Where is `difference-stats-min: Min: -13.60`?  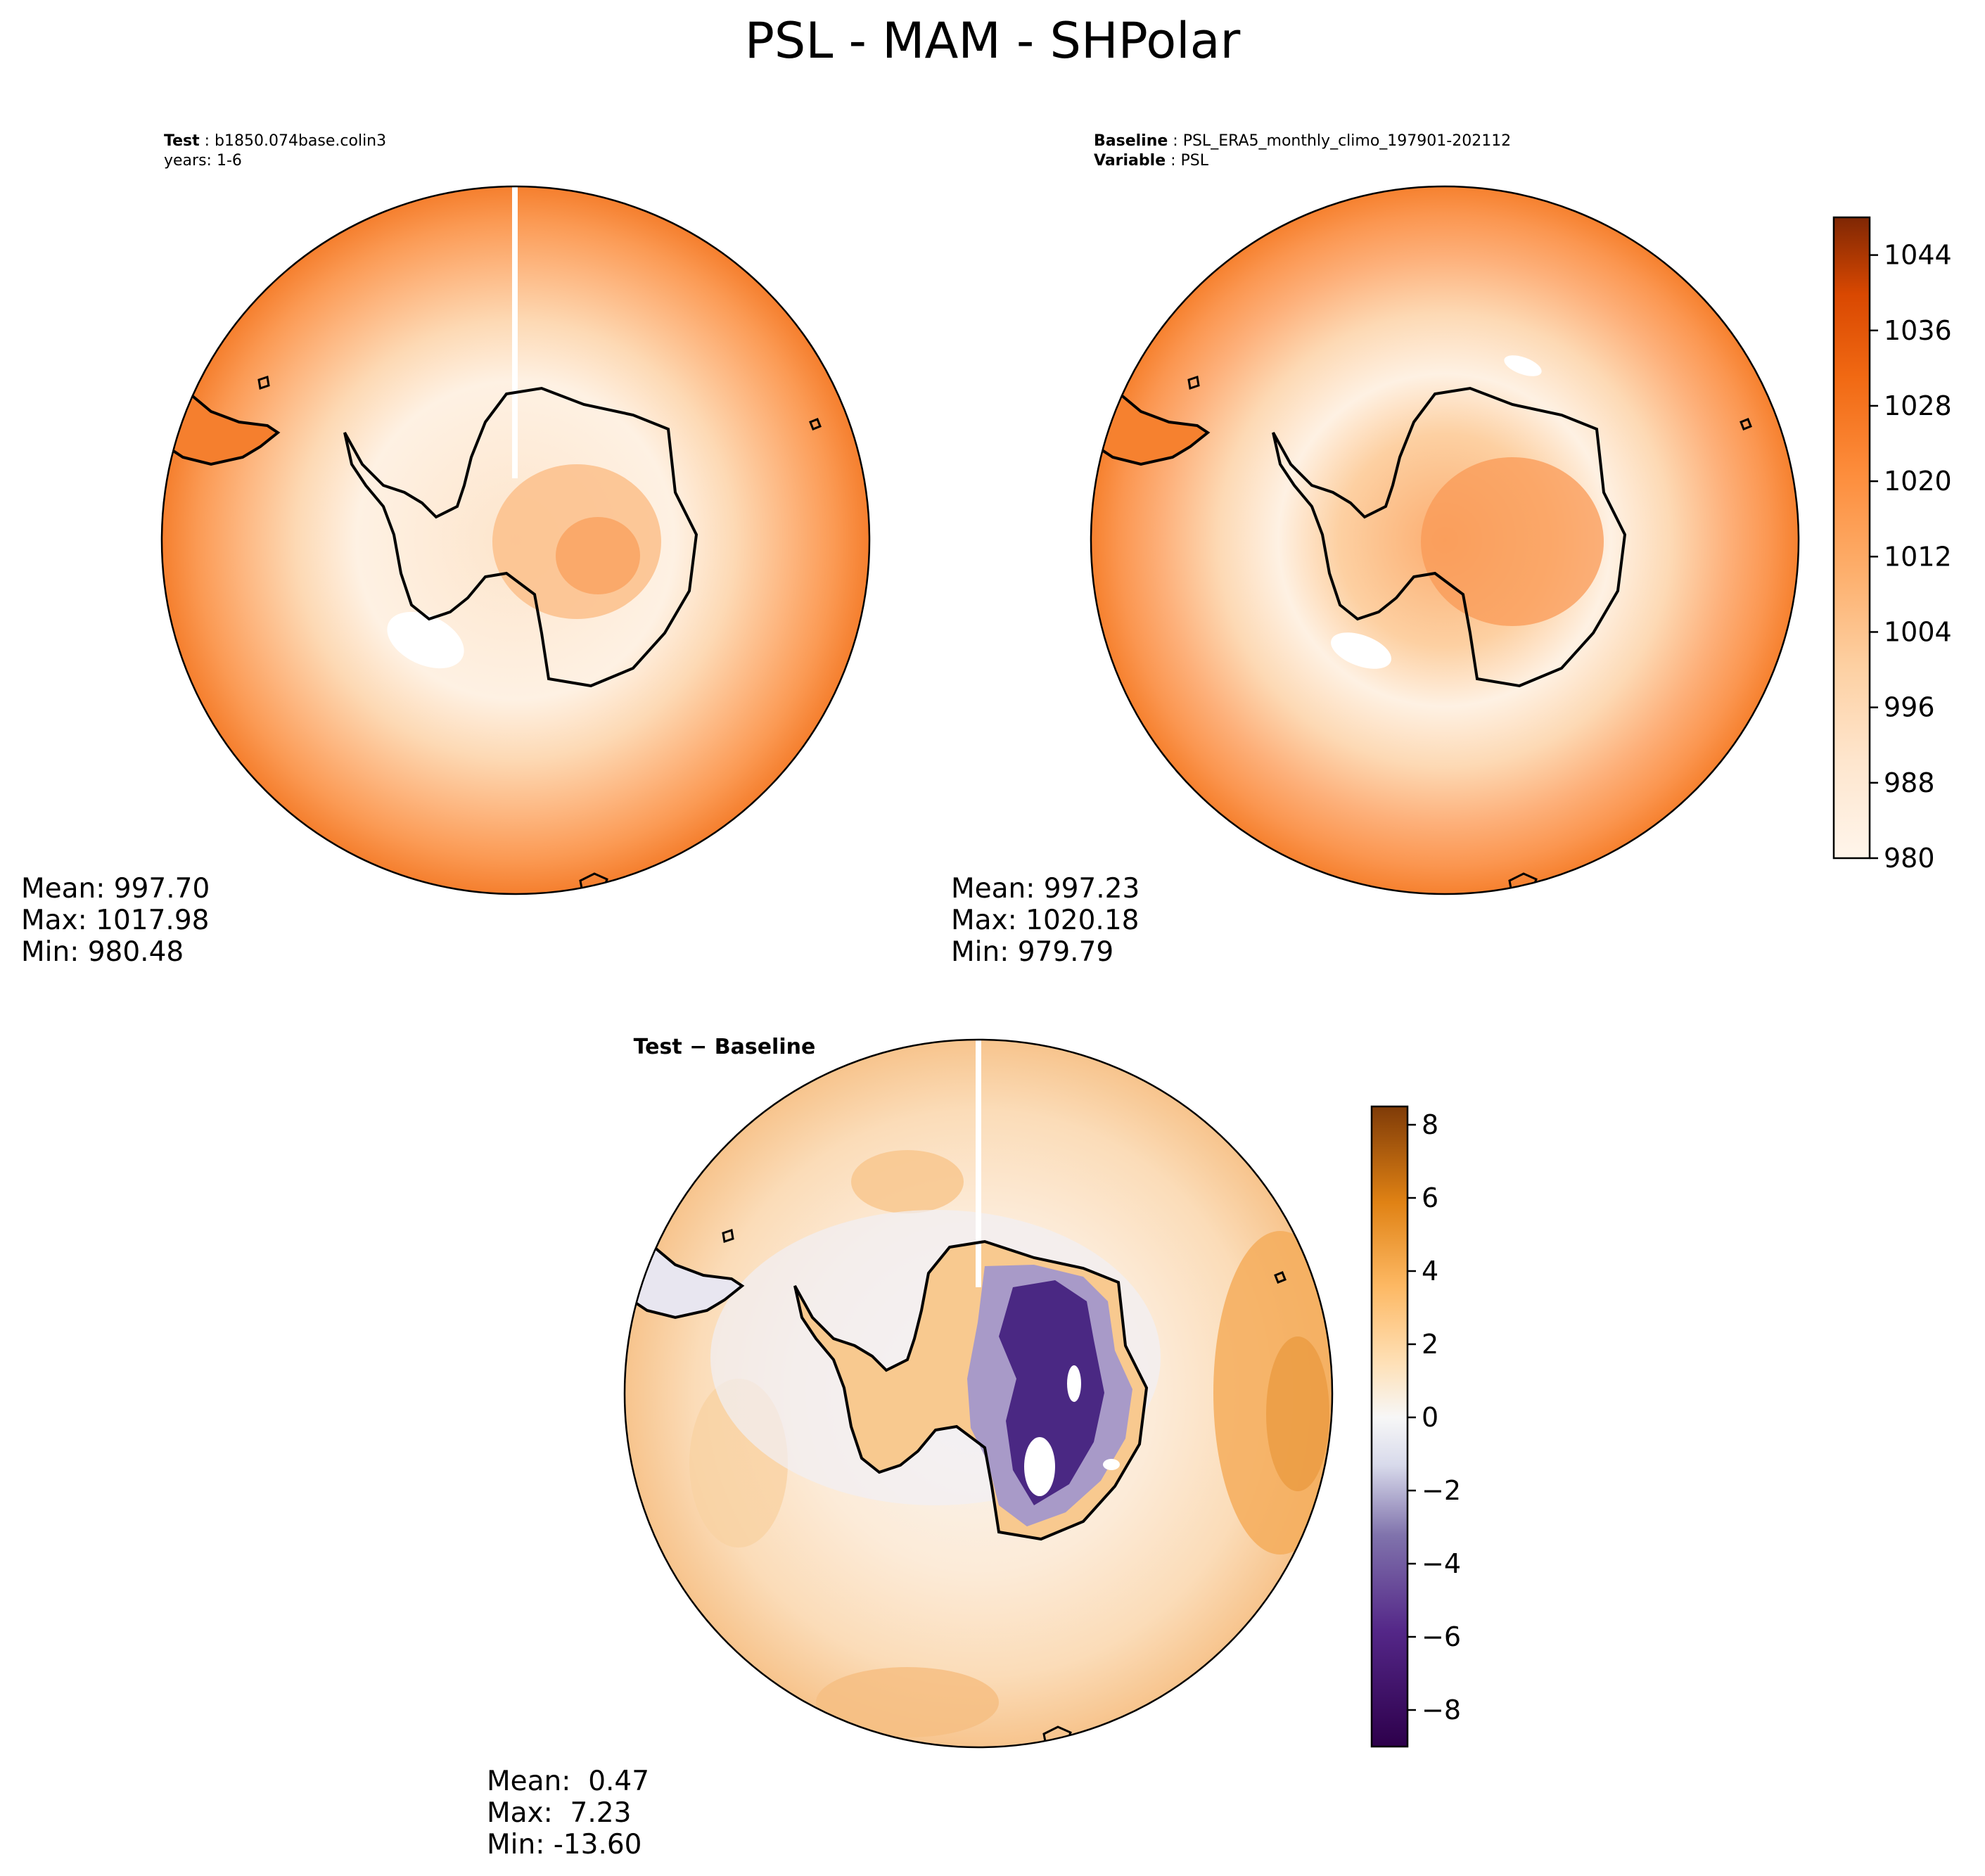 difference-stats-min: Min: -13.60 is located at coordinates (564, 1845).